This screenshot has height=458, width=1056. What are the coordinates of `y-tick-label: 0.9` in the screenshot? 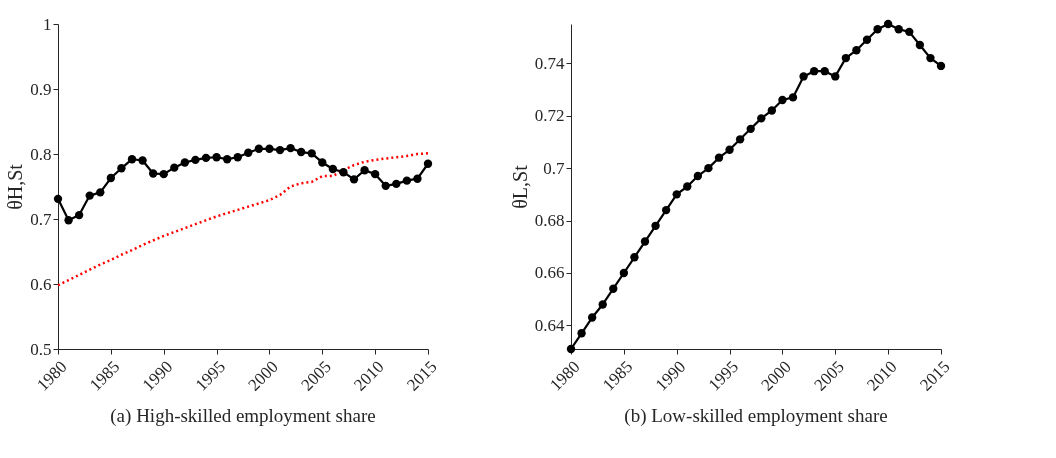 It's located at (41, 89).